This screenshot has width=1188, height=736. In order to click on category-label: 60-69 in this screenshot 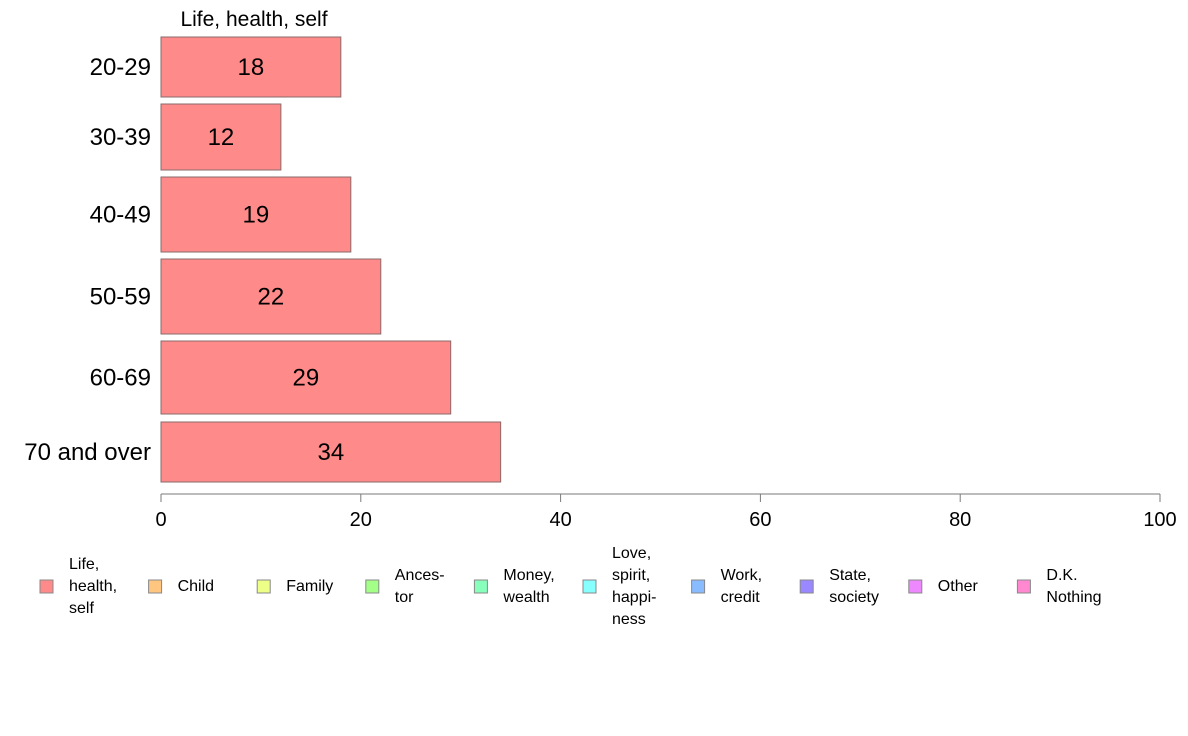, I will do `click(120, 378)`.